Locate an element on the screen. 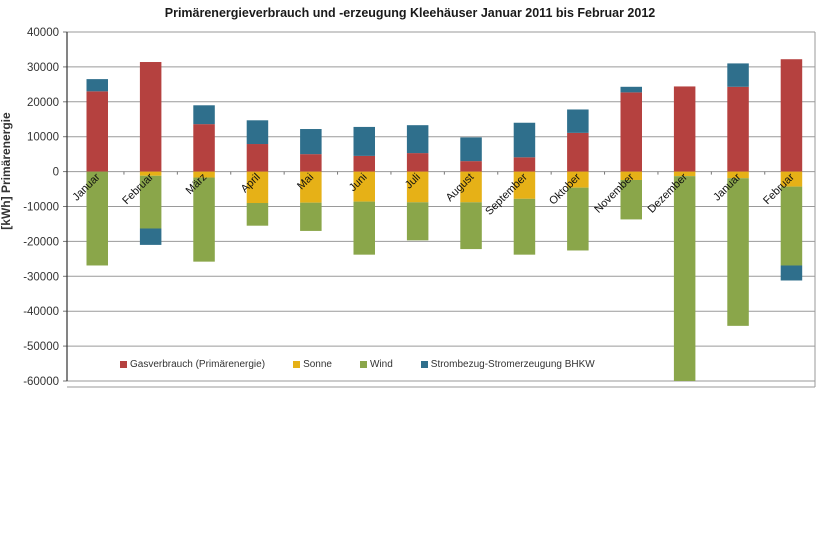 The width and height of the screenshot is (820, 548). y-tick-label: 40000 is located at coordinates (43, 33).